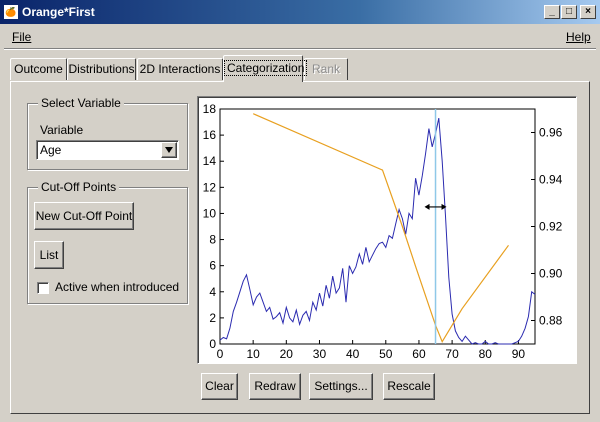  I want to click on cutoff-points-title: Cut-Off Points, so click(79, 187).